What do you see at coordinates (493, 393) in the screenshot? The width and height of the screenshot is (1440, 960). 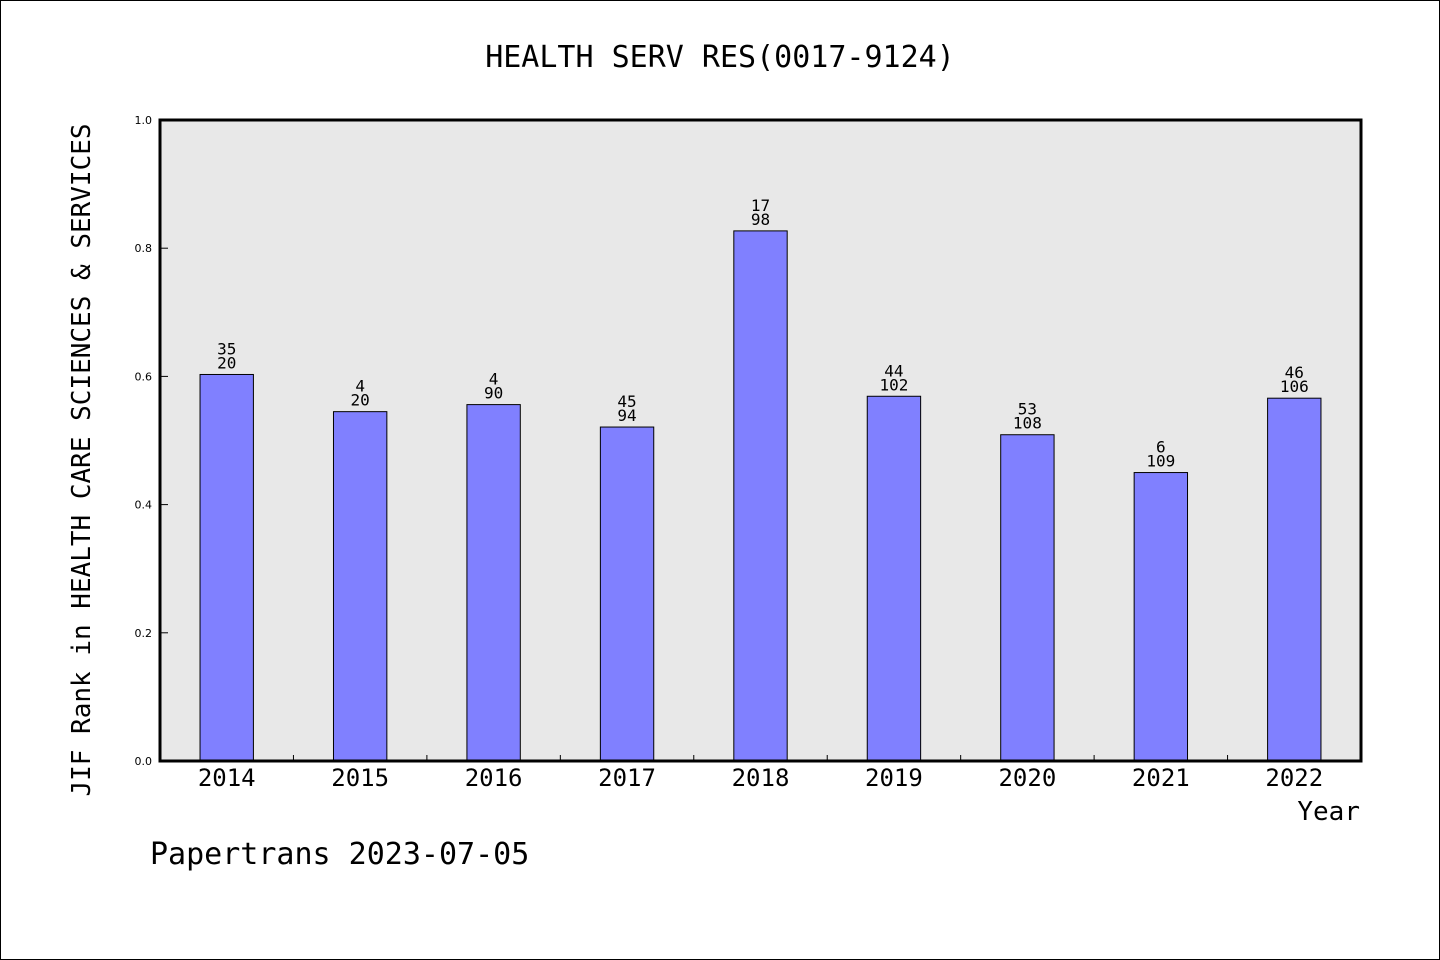 I see `bar-total-label: 90` at bounding box center [493, 393].